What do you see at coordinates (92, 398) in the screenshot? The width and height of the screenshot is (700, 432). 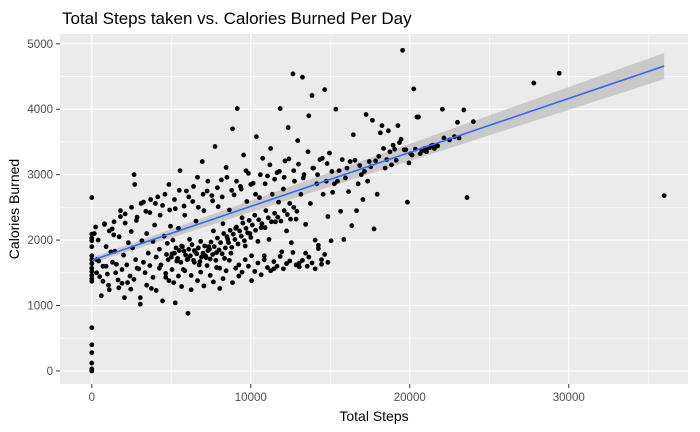 I see `x-tick-label: 0` at bounding box center [92, 398].